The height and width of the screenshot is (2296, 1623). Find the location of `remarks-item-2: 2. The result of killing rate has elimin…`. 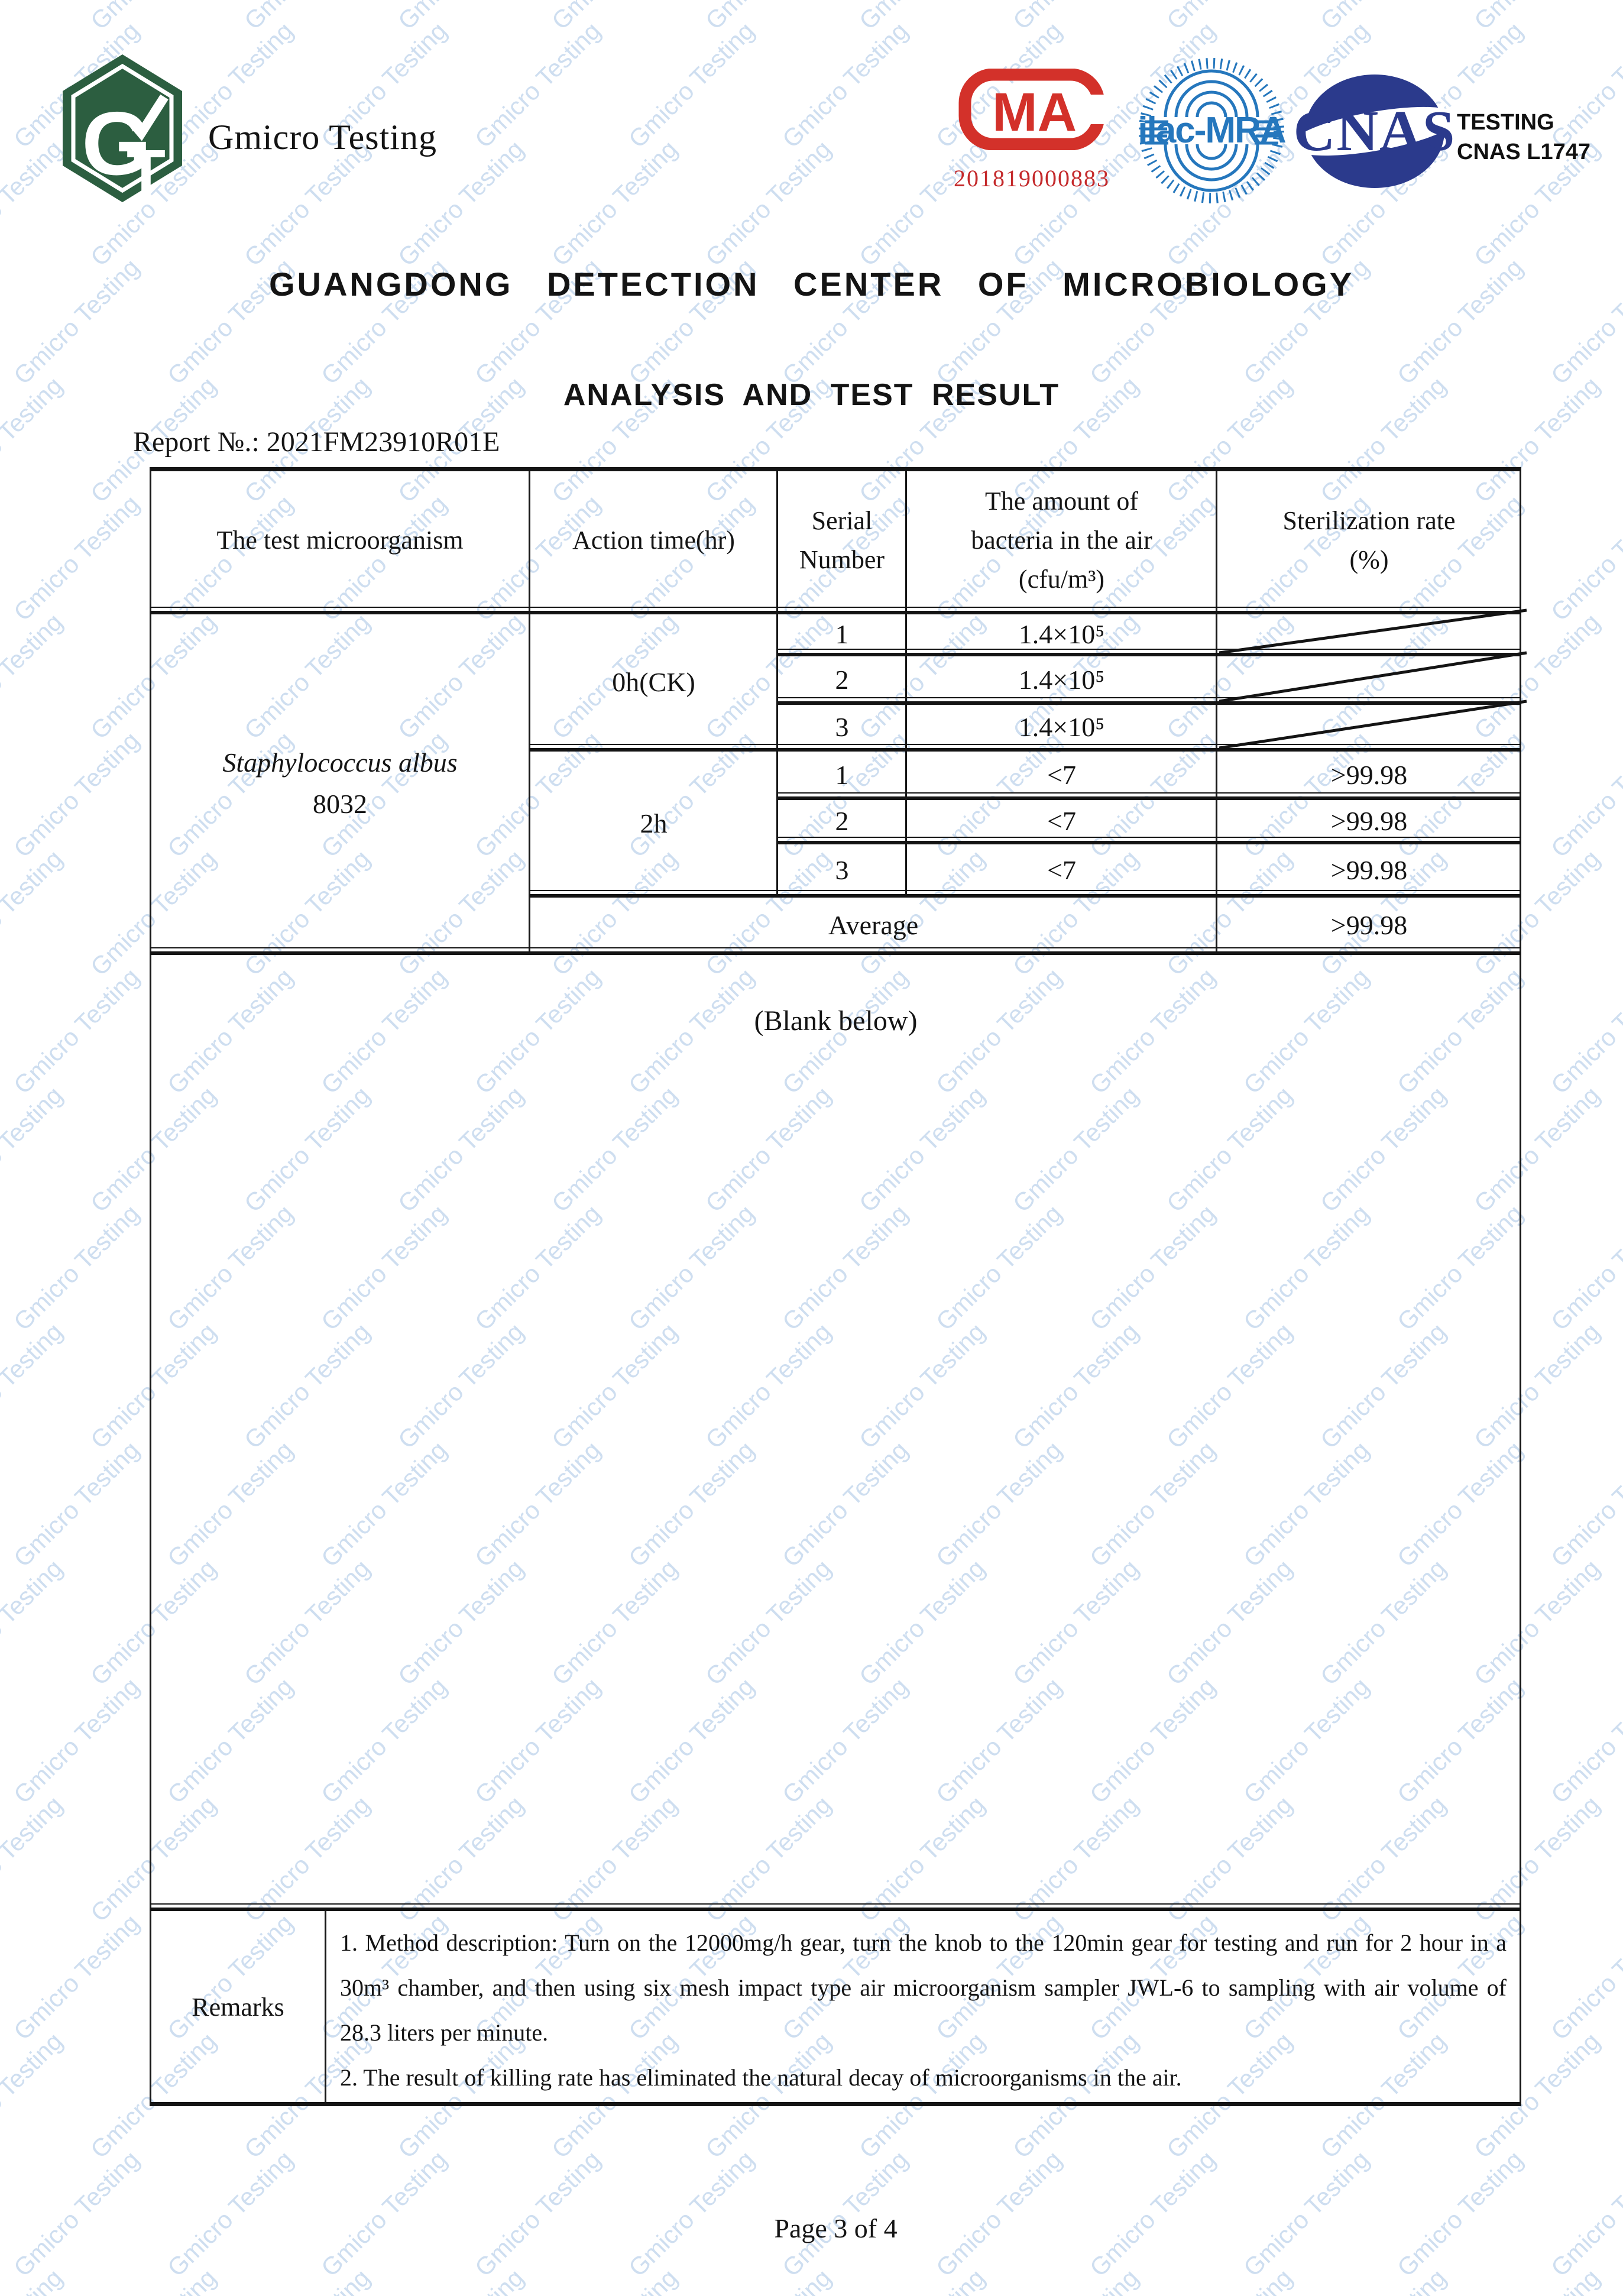

remarks-item-2: 2. The result of killing rate has elimin… is located at coordinates (761, 2077).